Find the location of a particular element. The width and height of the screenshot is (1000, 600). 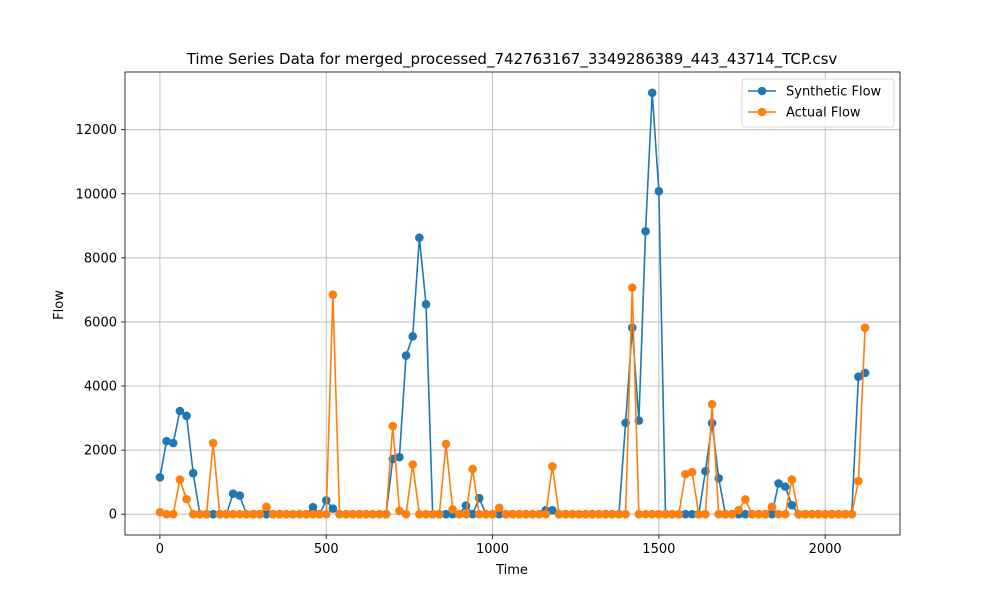

y-tick-label: 12000 is located at coordinates (96, 130).